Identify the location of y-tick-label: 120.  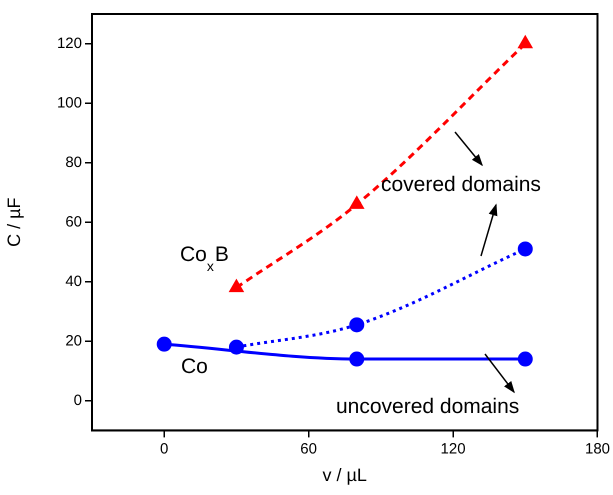
(69, 43).